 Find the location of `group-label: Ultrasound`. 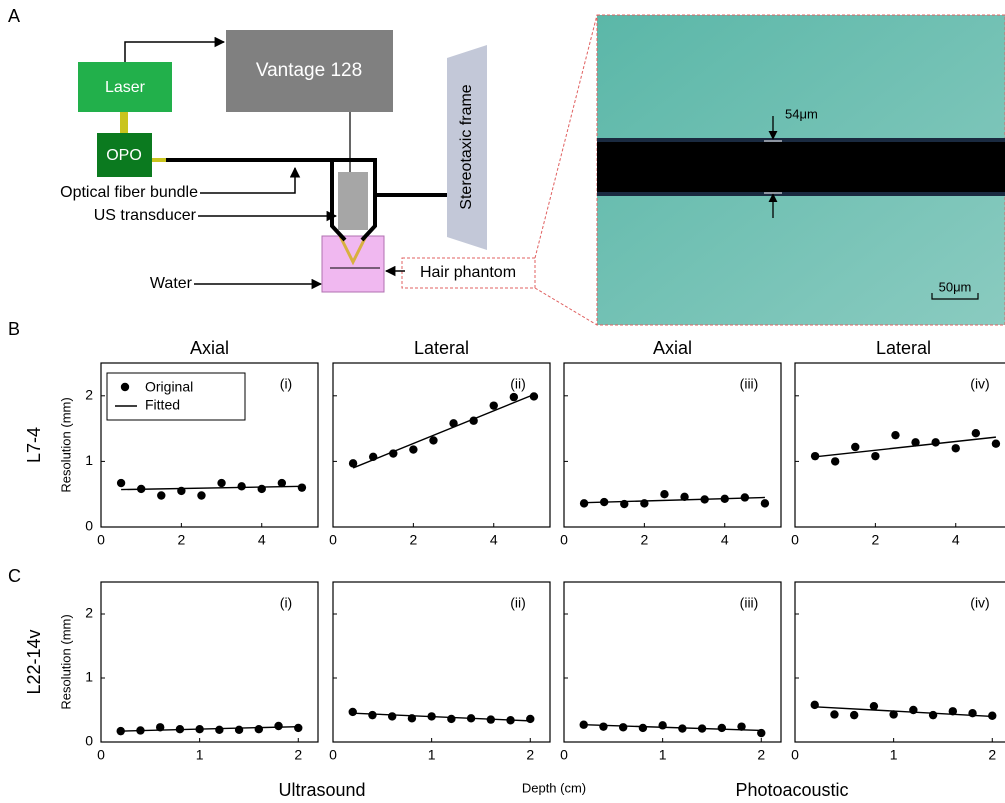

group-label: Ultrasound is located at coordinates (321, 790).